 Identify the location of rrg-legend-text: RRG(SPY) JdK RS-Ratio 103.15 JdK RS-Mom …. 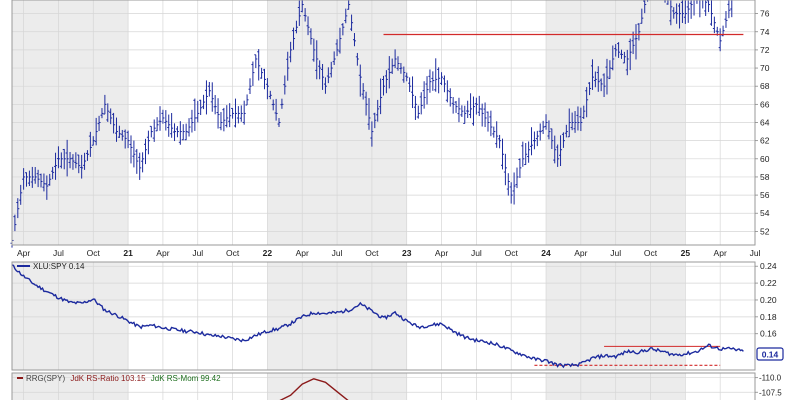
(123, 378).